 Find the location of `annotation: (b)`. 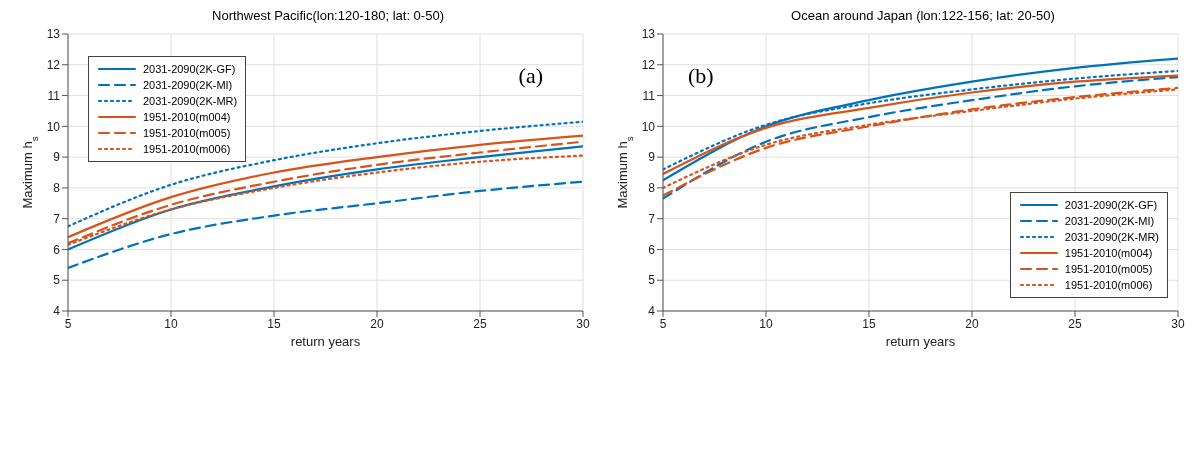

annotation: (b) is located at coordinates (701, 76).